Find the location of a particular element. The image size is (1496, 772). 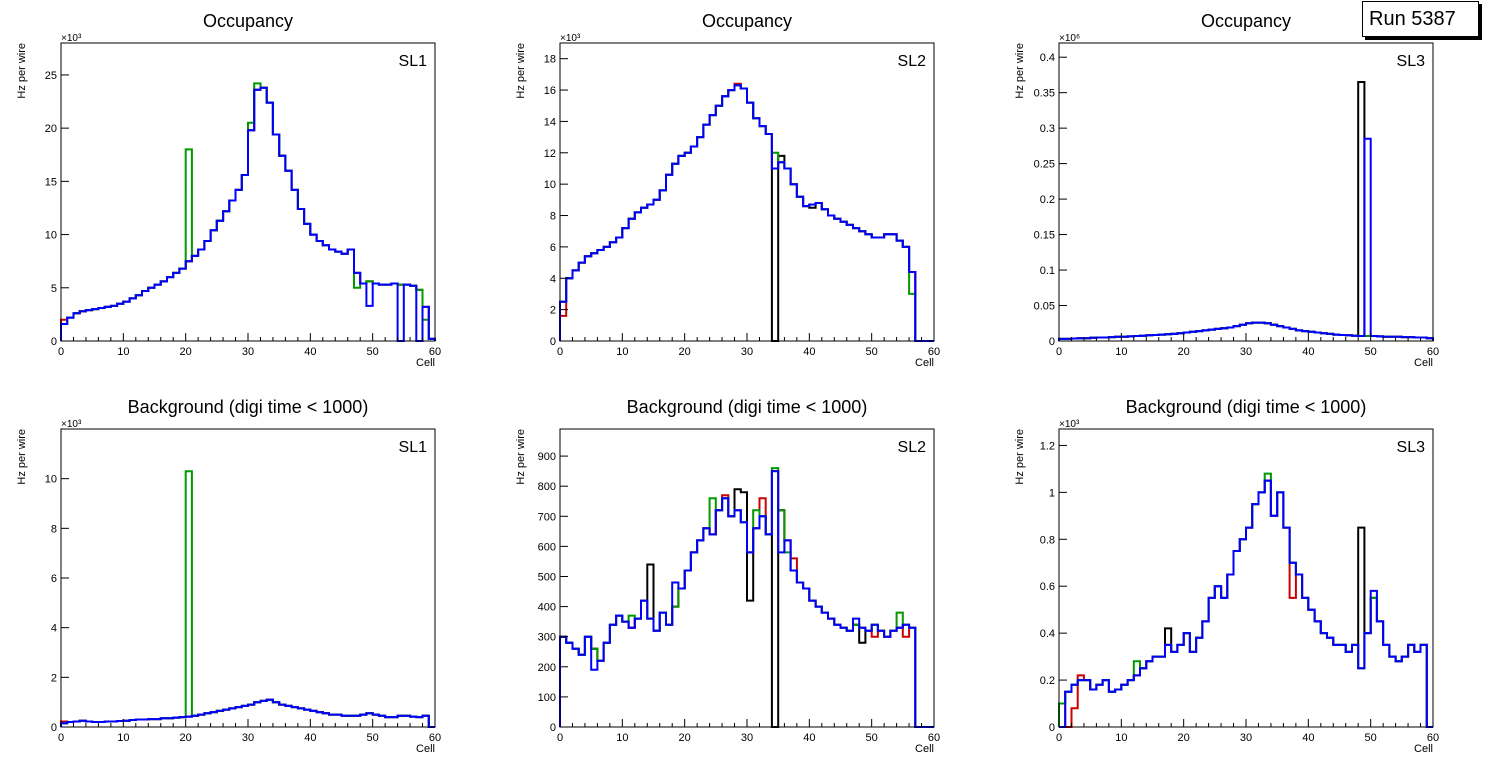

y-tick-label: 600 is located at coordinates (547, 547).